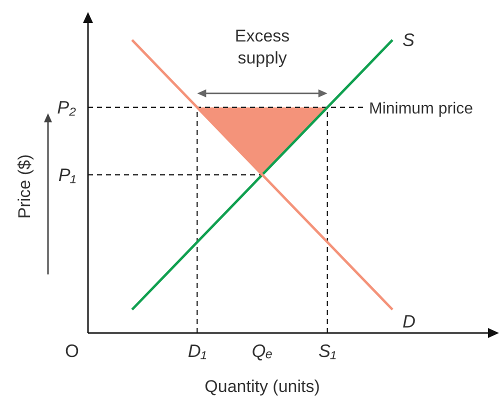  Describe the element at coordinates (327, 351) in the screenshot. I see `x-tick-label: S₁` at that location.